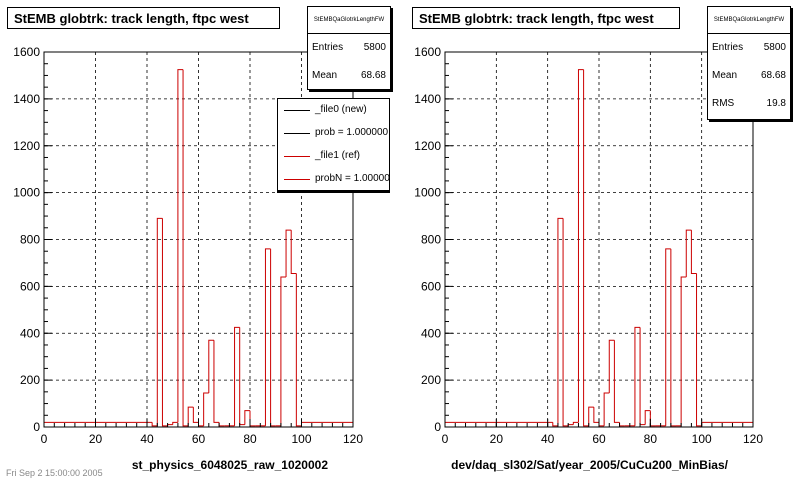 The image size is (800, 480). What do you see at coordinates (338, 155) in the screenshot?
I see `legend-label: _file1 (ref)` at bounding box center [338, 155].